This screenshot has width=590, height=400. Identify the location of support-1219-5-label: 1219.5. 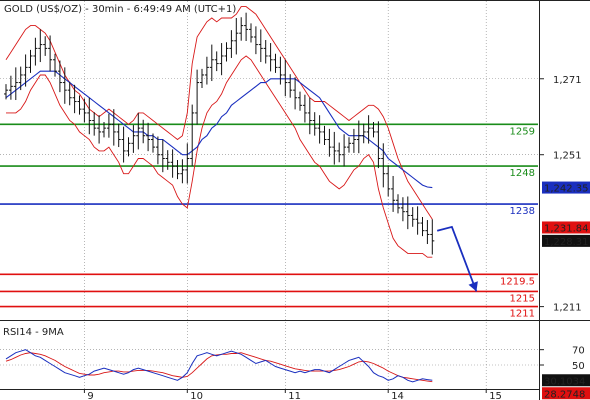
(517, 281).